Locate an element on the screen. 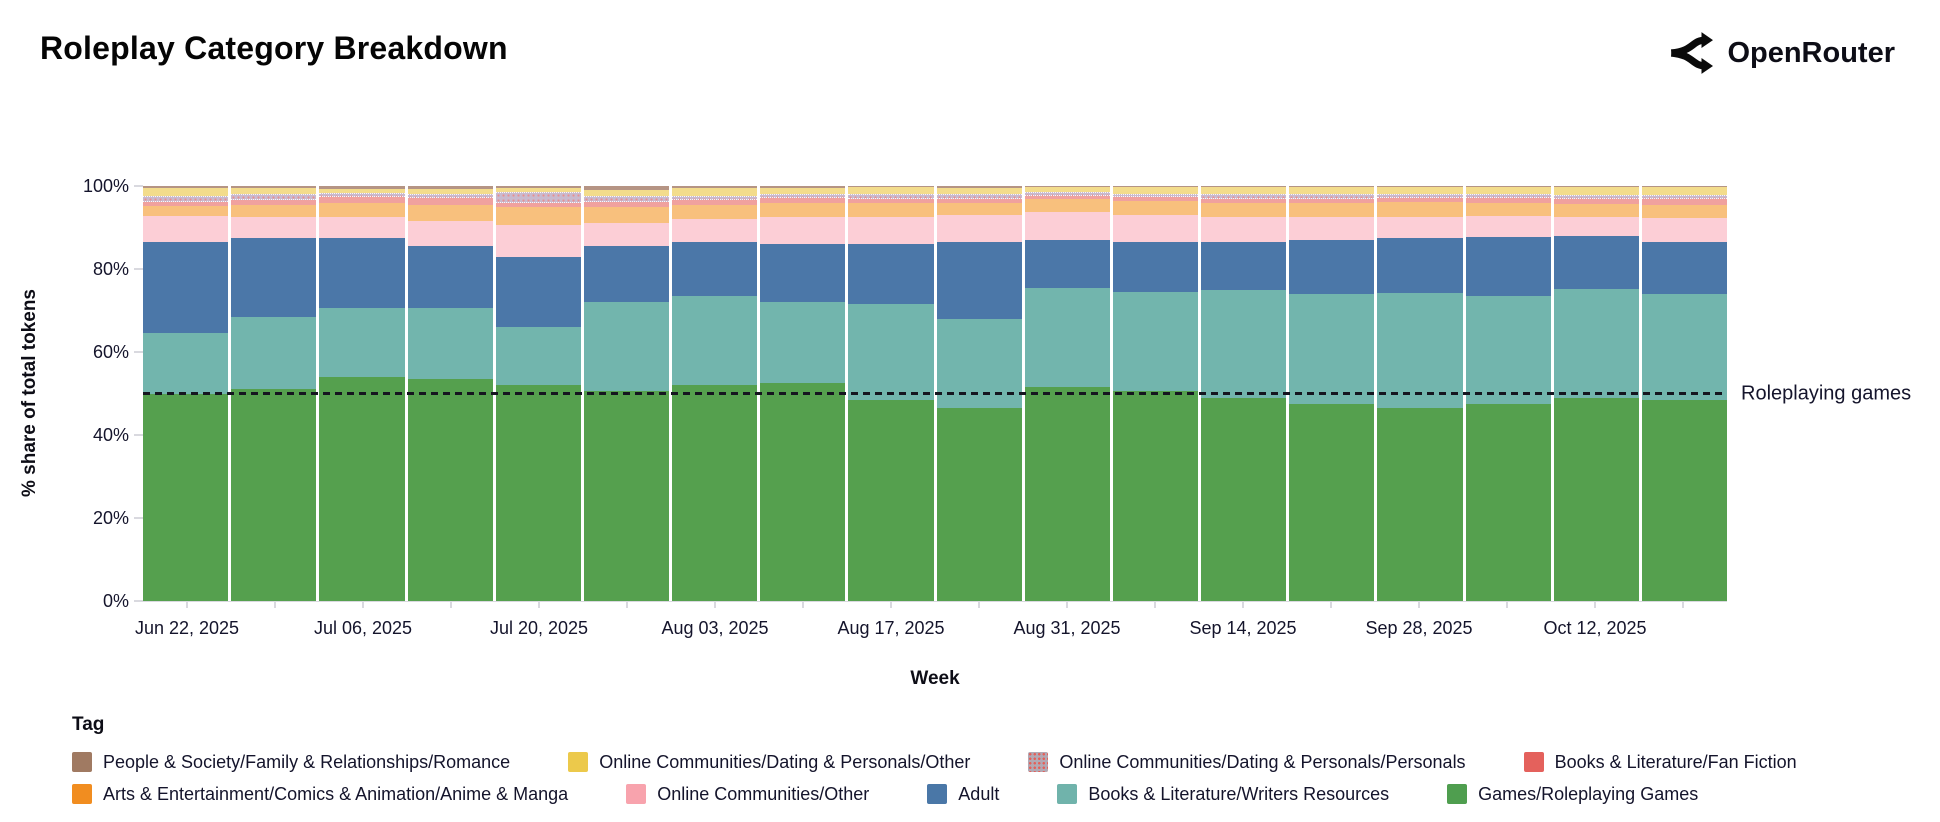 This screenshot has height=822, width=1940. bar-oct-12-2025 is located at coordinates (1596, 393).